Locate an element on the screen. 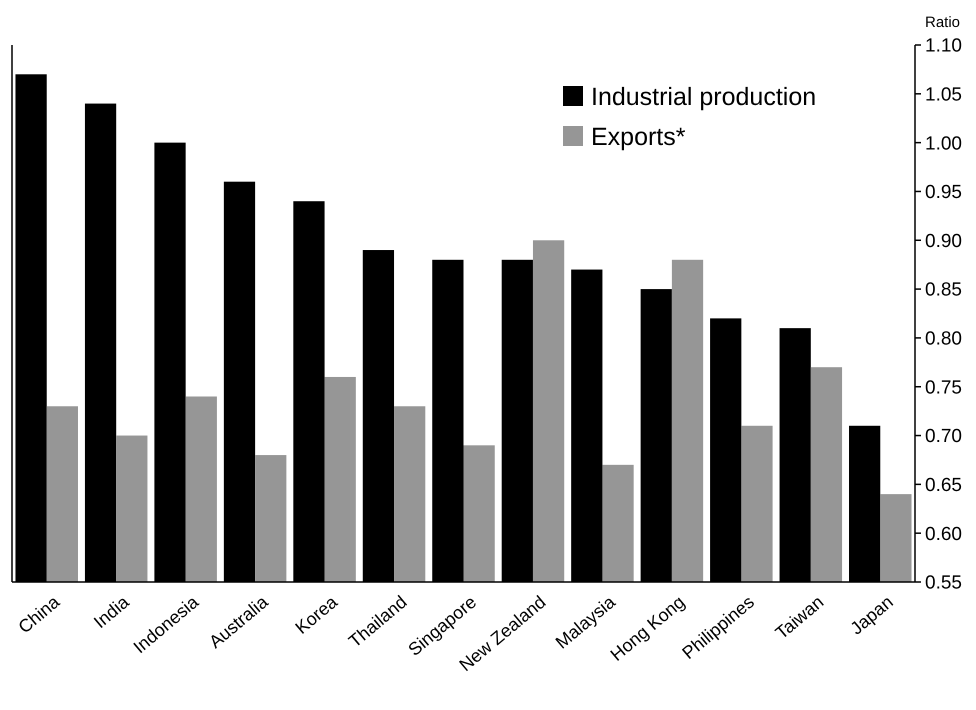  y-tick-label: 0.60 is located at coordinates (943, 534).